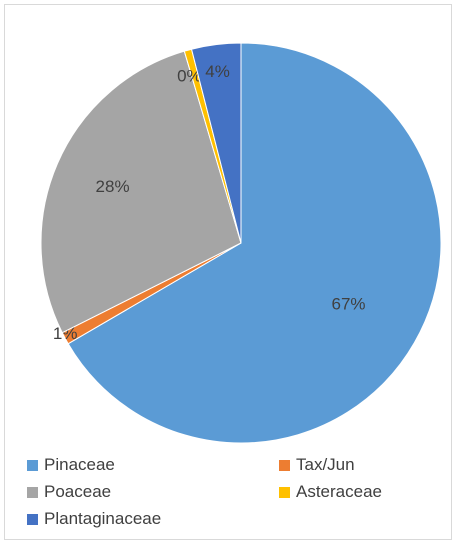  I want to click on legend-swatch-poaceae, so click(32, 492).